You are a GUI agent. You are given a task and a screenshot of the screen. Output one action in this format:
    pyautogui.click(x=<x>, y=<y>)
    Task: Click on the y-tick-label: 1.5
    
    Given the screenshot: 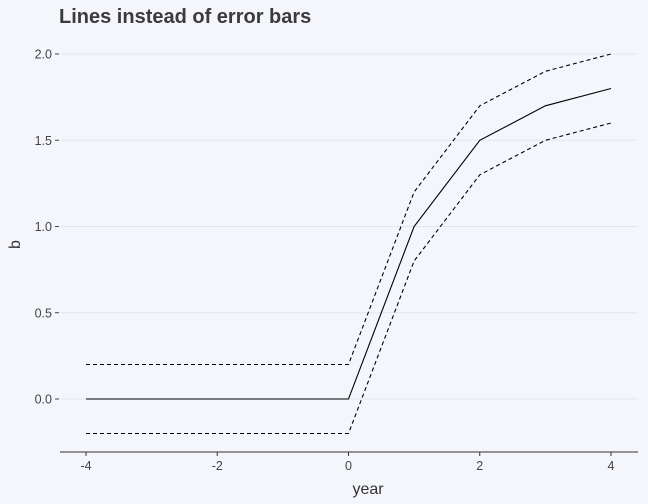 What is the action you would take?
    pyautogui.click(x=43, y=141)
    